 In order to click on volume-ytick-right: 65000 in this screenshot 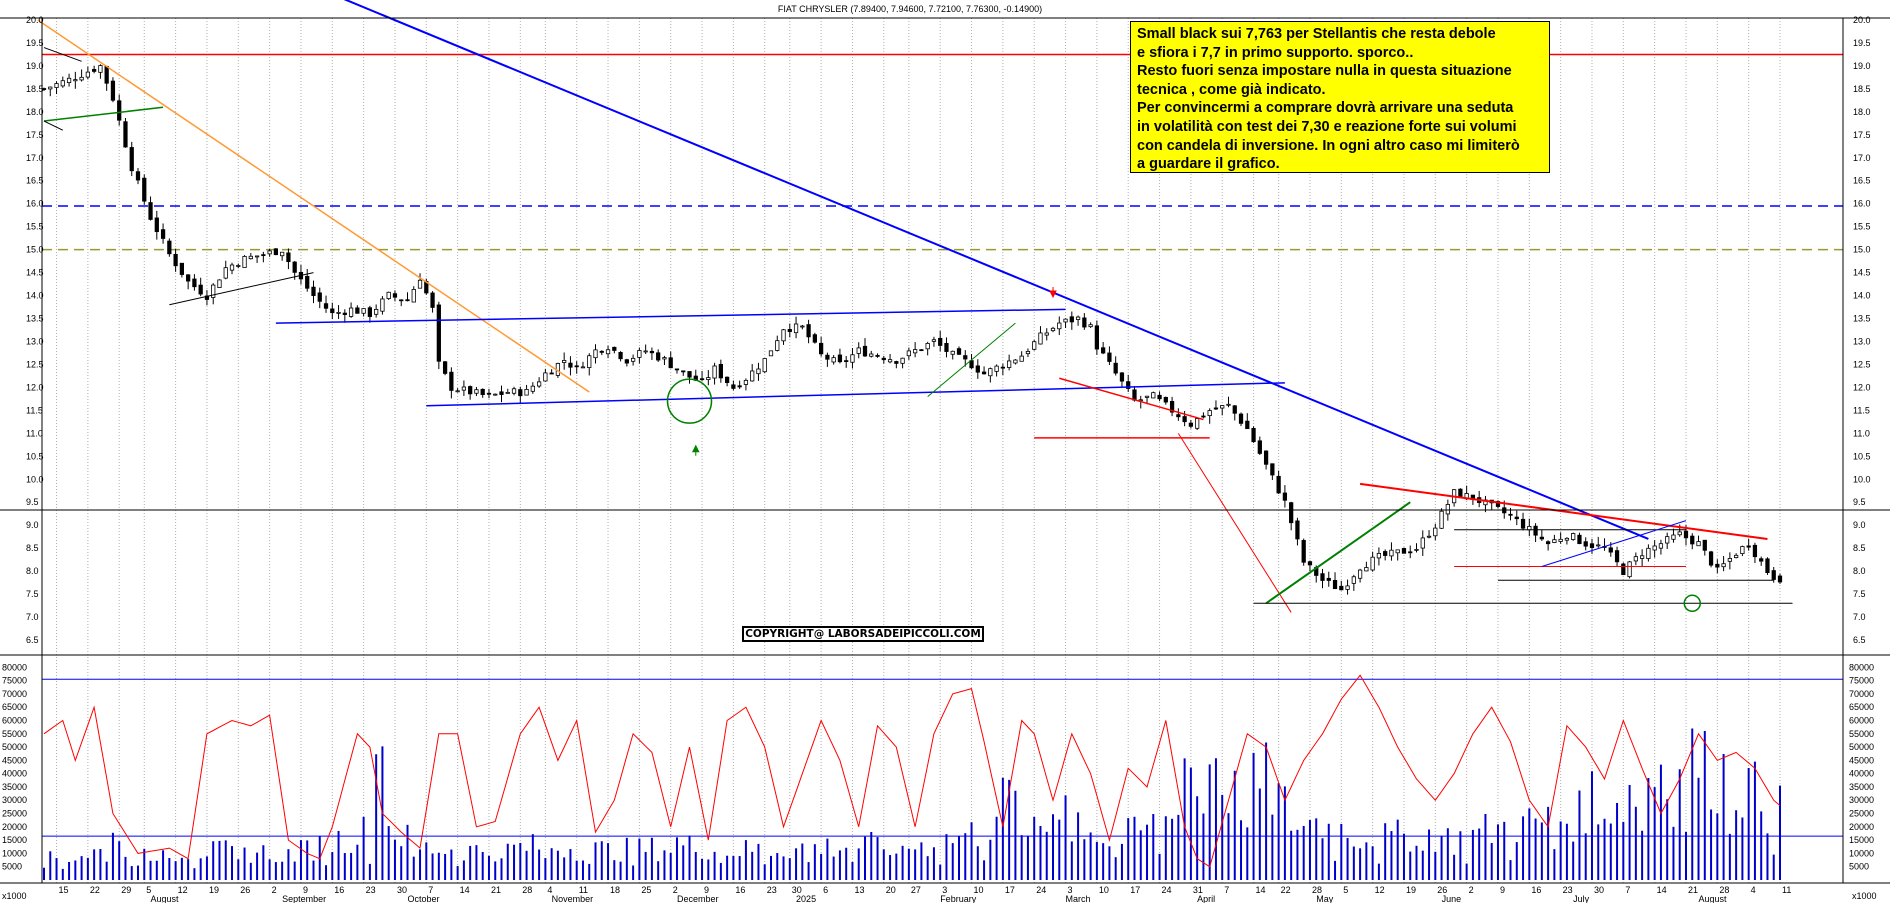, I will do `click(1861, 707)`.